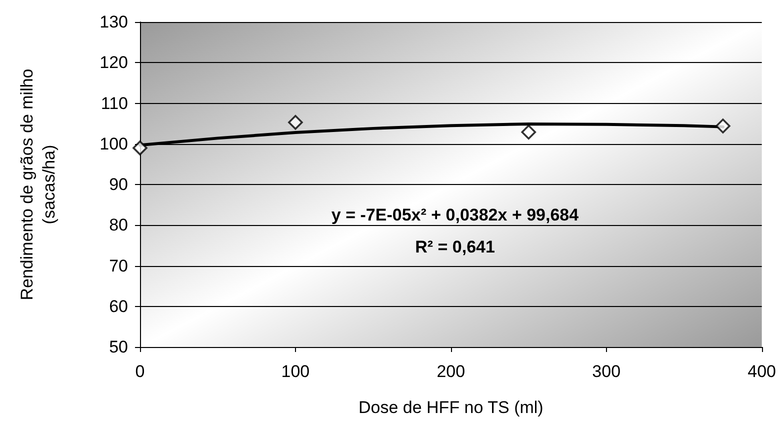  I want to click on y-tick-label: 120, so click(114, 62).